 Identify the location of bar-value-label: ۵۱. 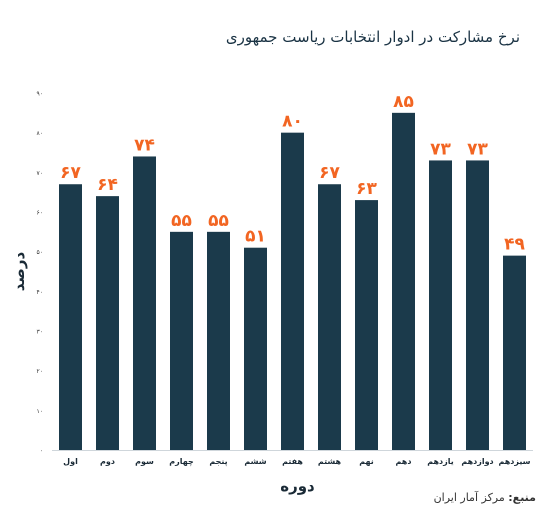
(255, 237).